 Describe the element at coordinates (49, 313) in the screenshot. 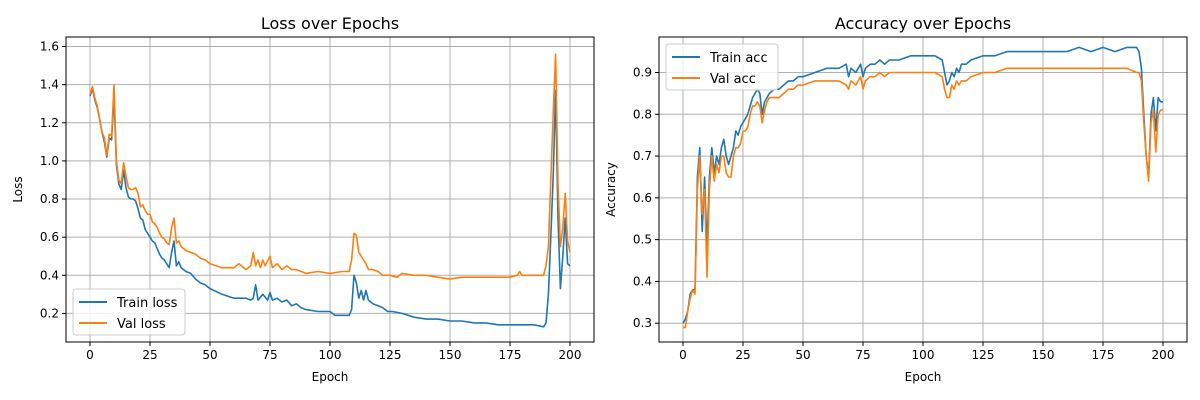

I see `loss-y-tick-label: 0.2` at that location.